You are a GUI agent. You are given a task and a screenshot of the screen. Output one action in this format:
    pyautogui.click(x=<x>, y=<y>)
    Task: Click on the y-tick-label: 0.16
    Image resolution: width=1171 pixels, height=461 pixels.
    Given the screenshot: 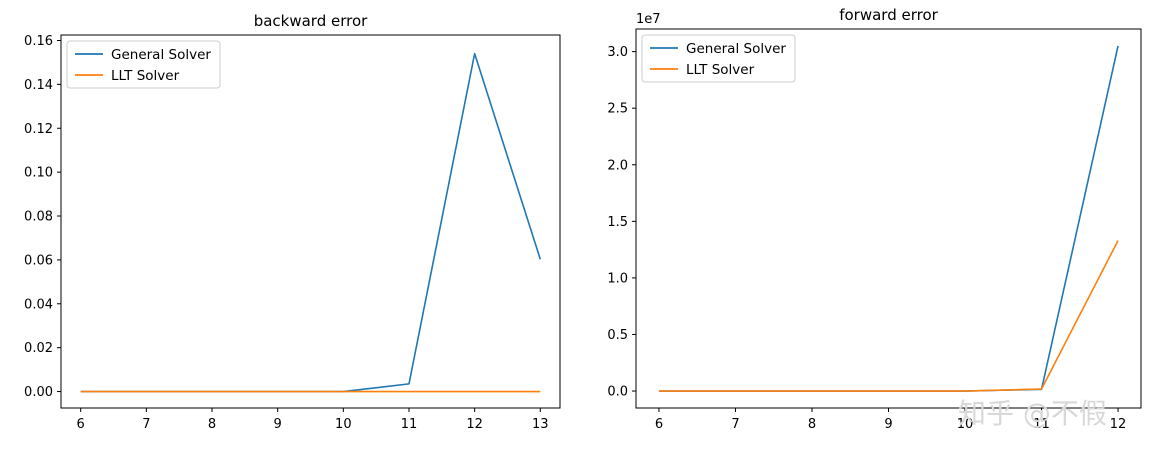 What is the action you would take?
    pyautogui.click(x=38, y=41)
    